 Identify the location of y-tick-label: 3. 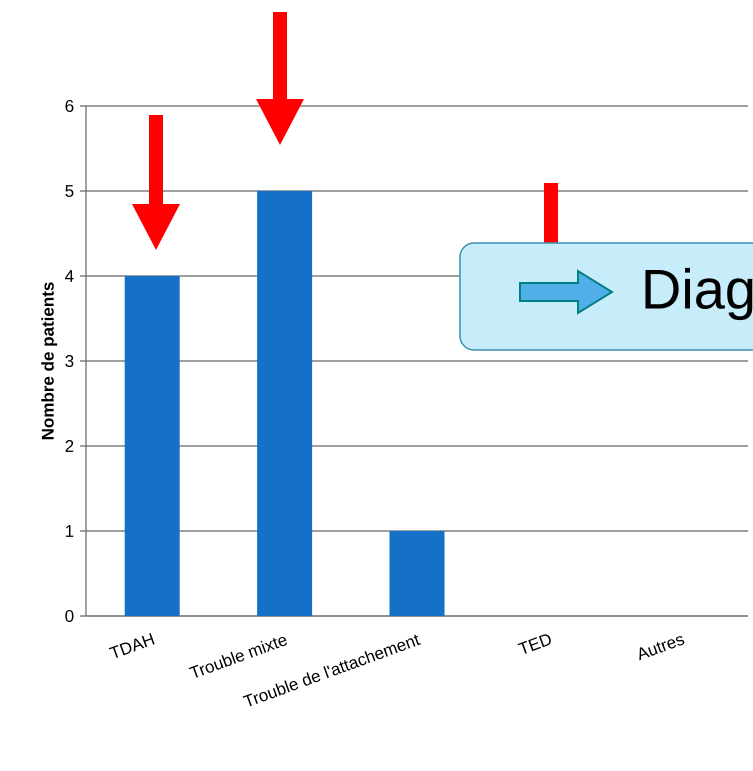
(69, 361).